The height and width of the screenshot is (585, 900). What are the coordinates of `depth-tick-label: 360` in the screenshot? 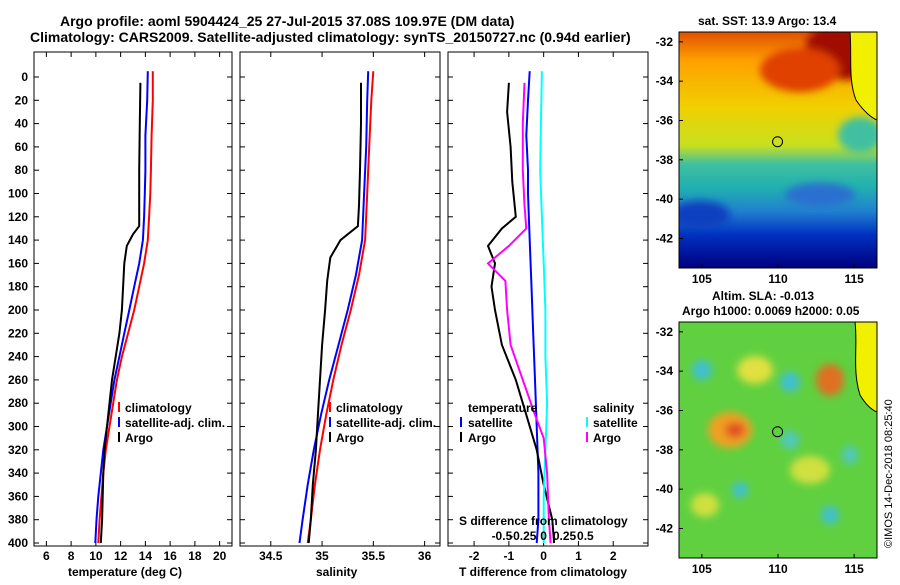 It's located at (18, 496).